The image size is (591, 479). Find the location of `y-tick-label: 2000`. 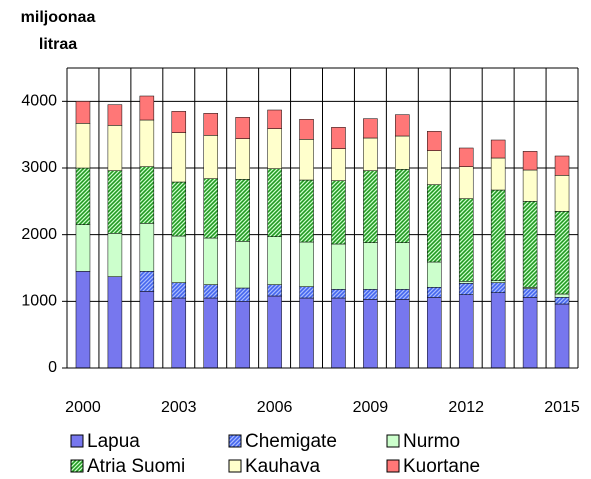

y-tick-label: 2000 is located at coordinates (39, 234).